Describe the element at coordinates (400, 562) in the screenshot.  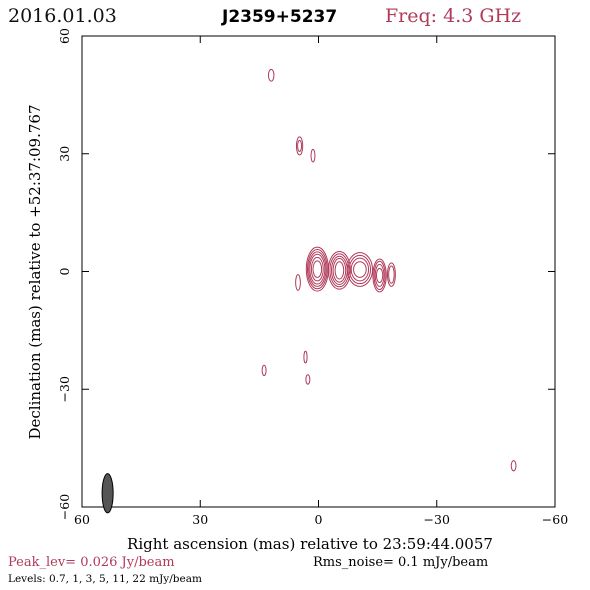
I see `rms-noise: Rms_noise= 0.1 mJy/beam` at that location.